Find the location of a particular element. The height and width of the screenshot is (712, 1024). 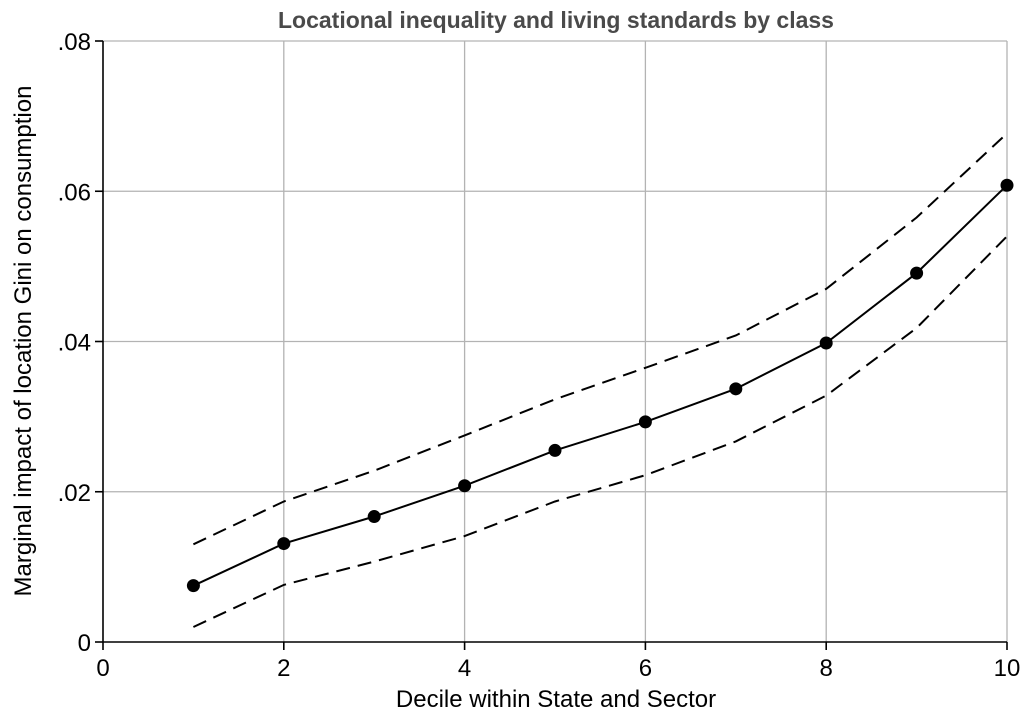

y-tick-label: .08 is located at coordinates (74, 42).